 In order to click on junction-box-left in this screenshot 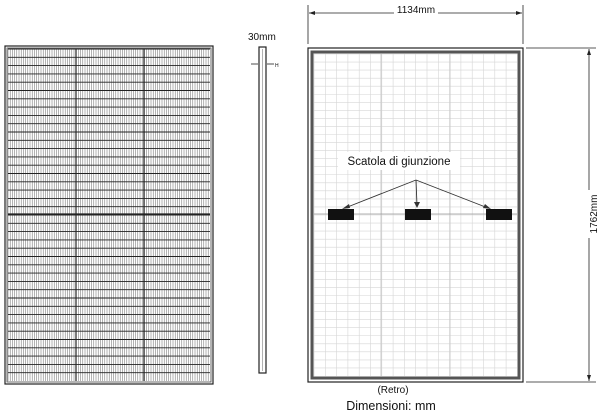, I will do `click(341, 214)`.